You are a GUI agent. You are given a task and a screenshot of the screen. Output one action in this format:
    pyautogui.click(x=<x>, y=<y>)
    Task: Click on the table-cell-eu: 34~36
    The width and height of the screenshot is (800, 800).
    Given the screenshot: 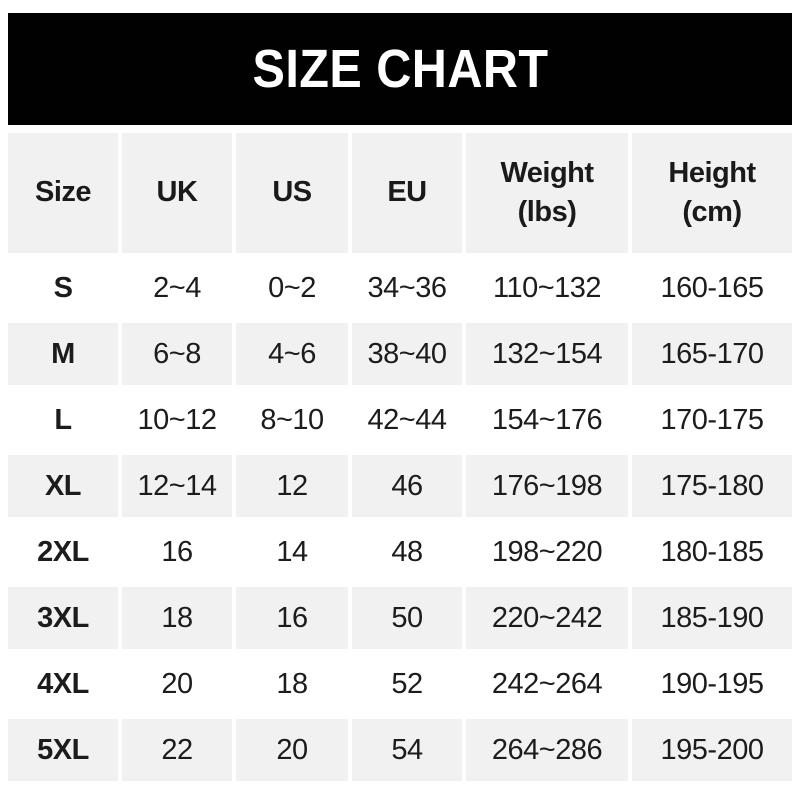 What is the action you would take?
    pyautogui.click(x=407, y=288)
    